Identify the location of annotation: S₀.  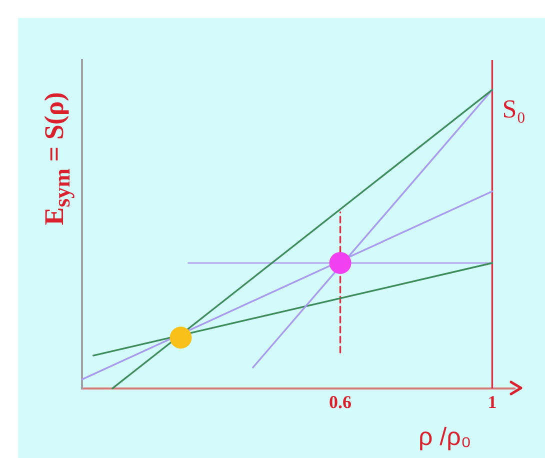
(514, 109).